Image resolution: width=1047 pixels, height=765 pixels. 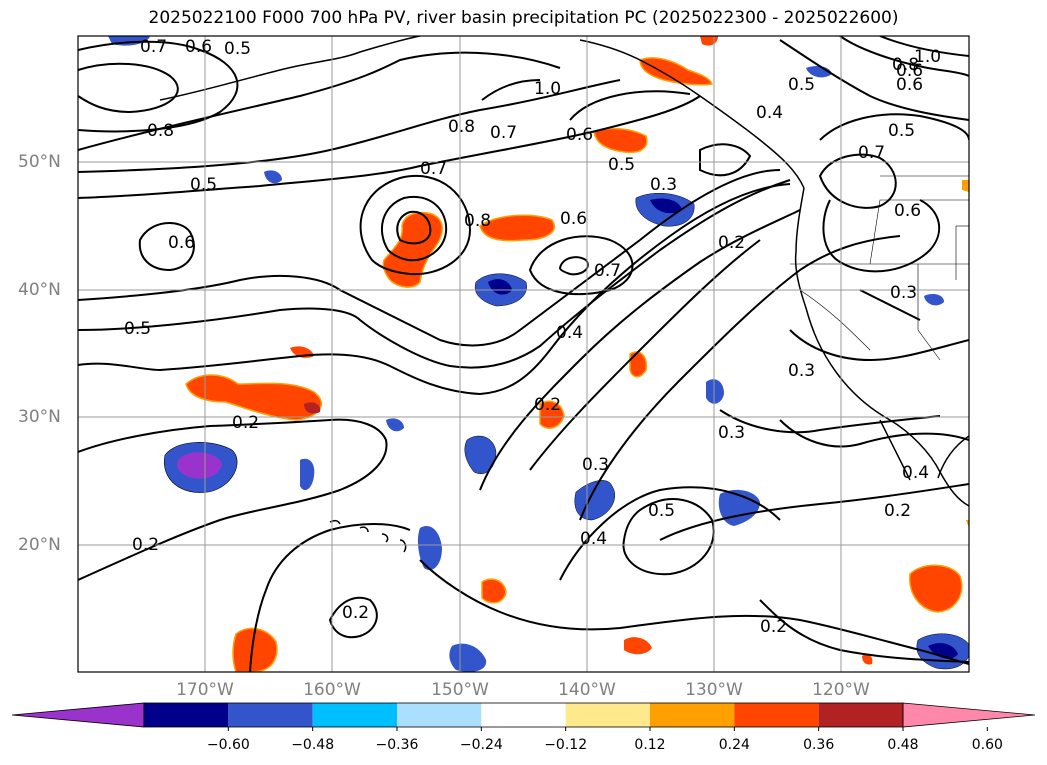 What do you see at coordinates (587, 690) in the screenshot?
I see `lon-label-140w: 140°W` at bounding box center [587, 690].